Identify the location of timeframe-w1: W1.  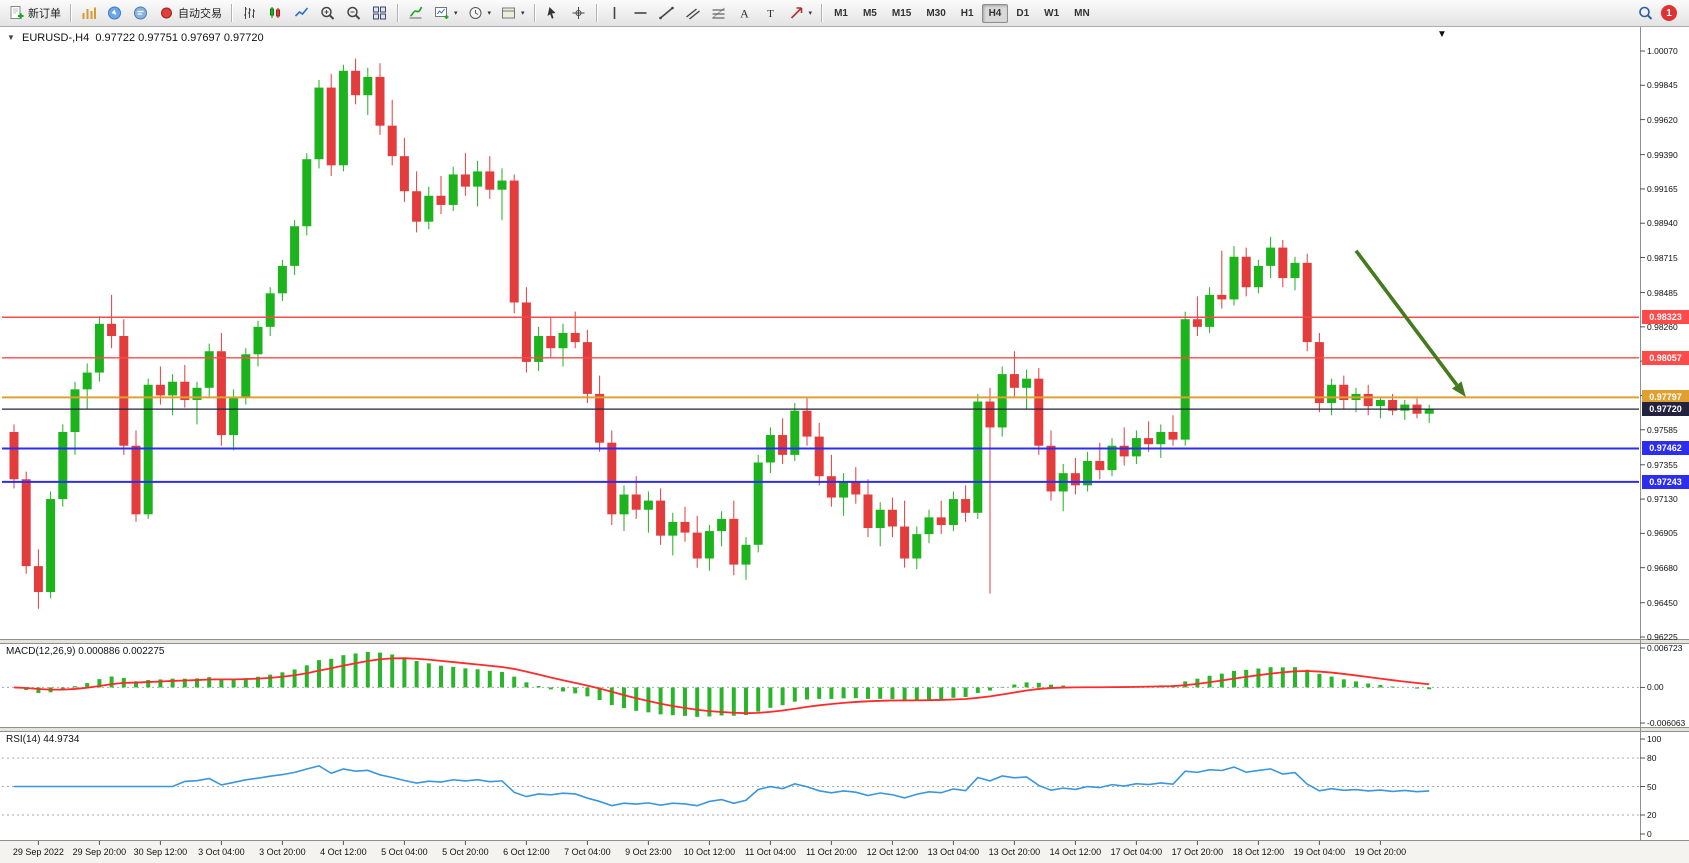
(1052, 13).